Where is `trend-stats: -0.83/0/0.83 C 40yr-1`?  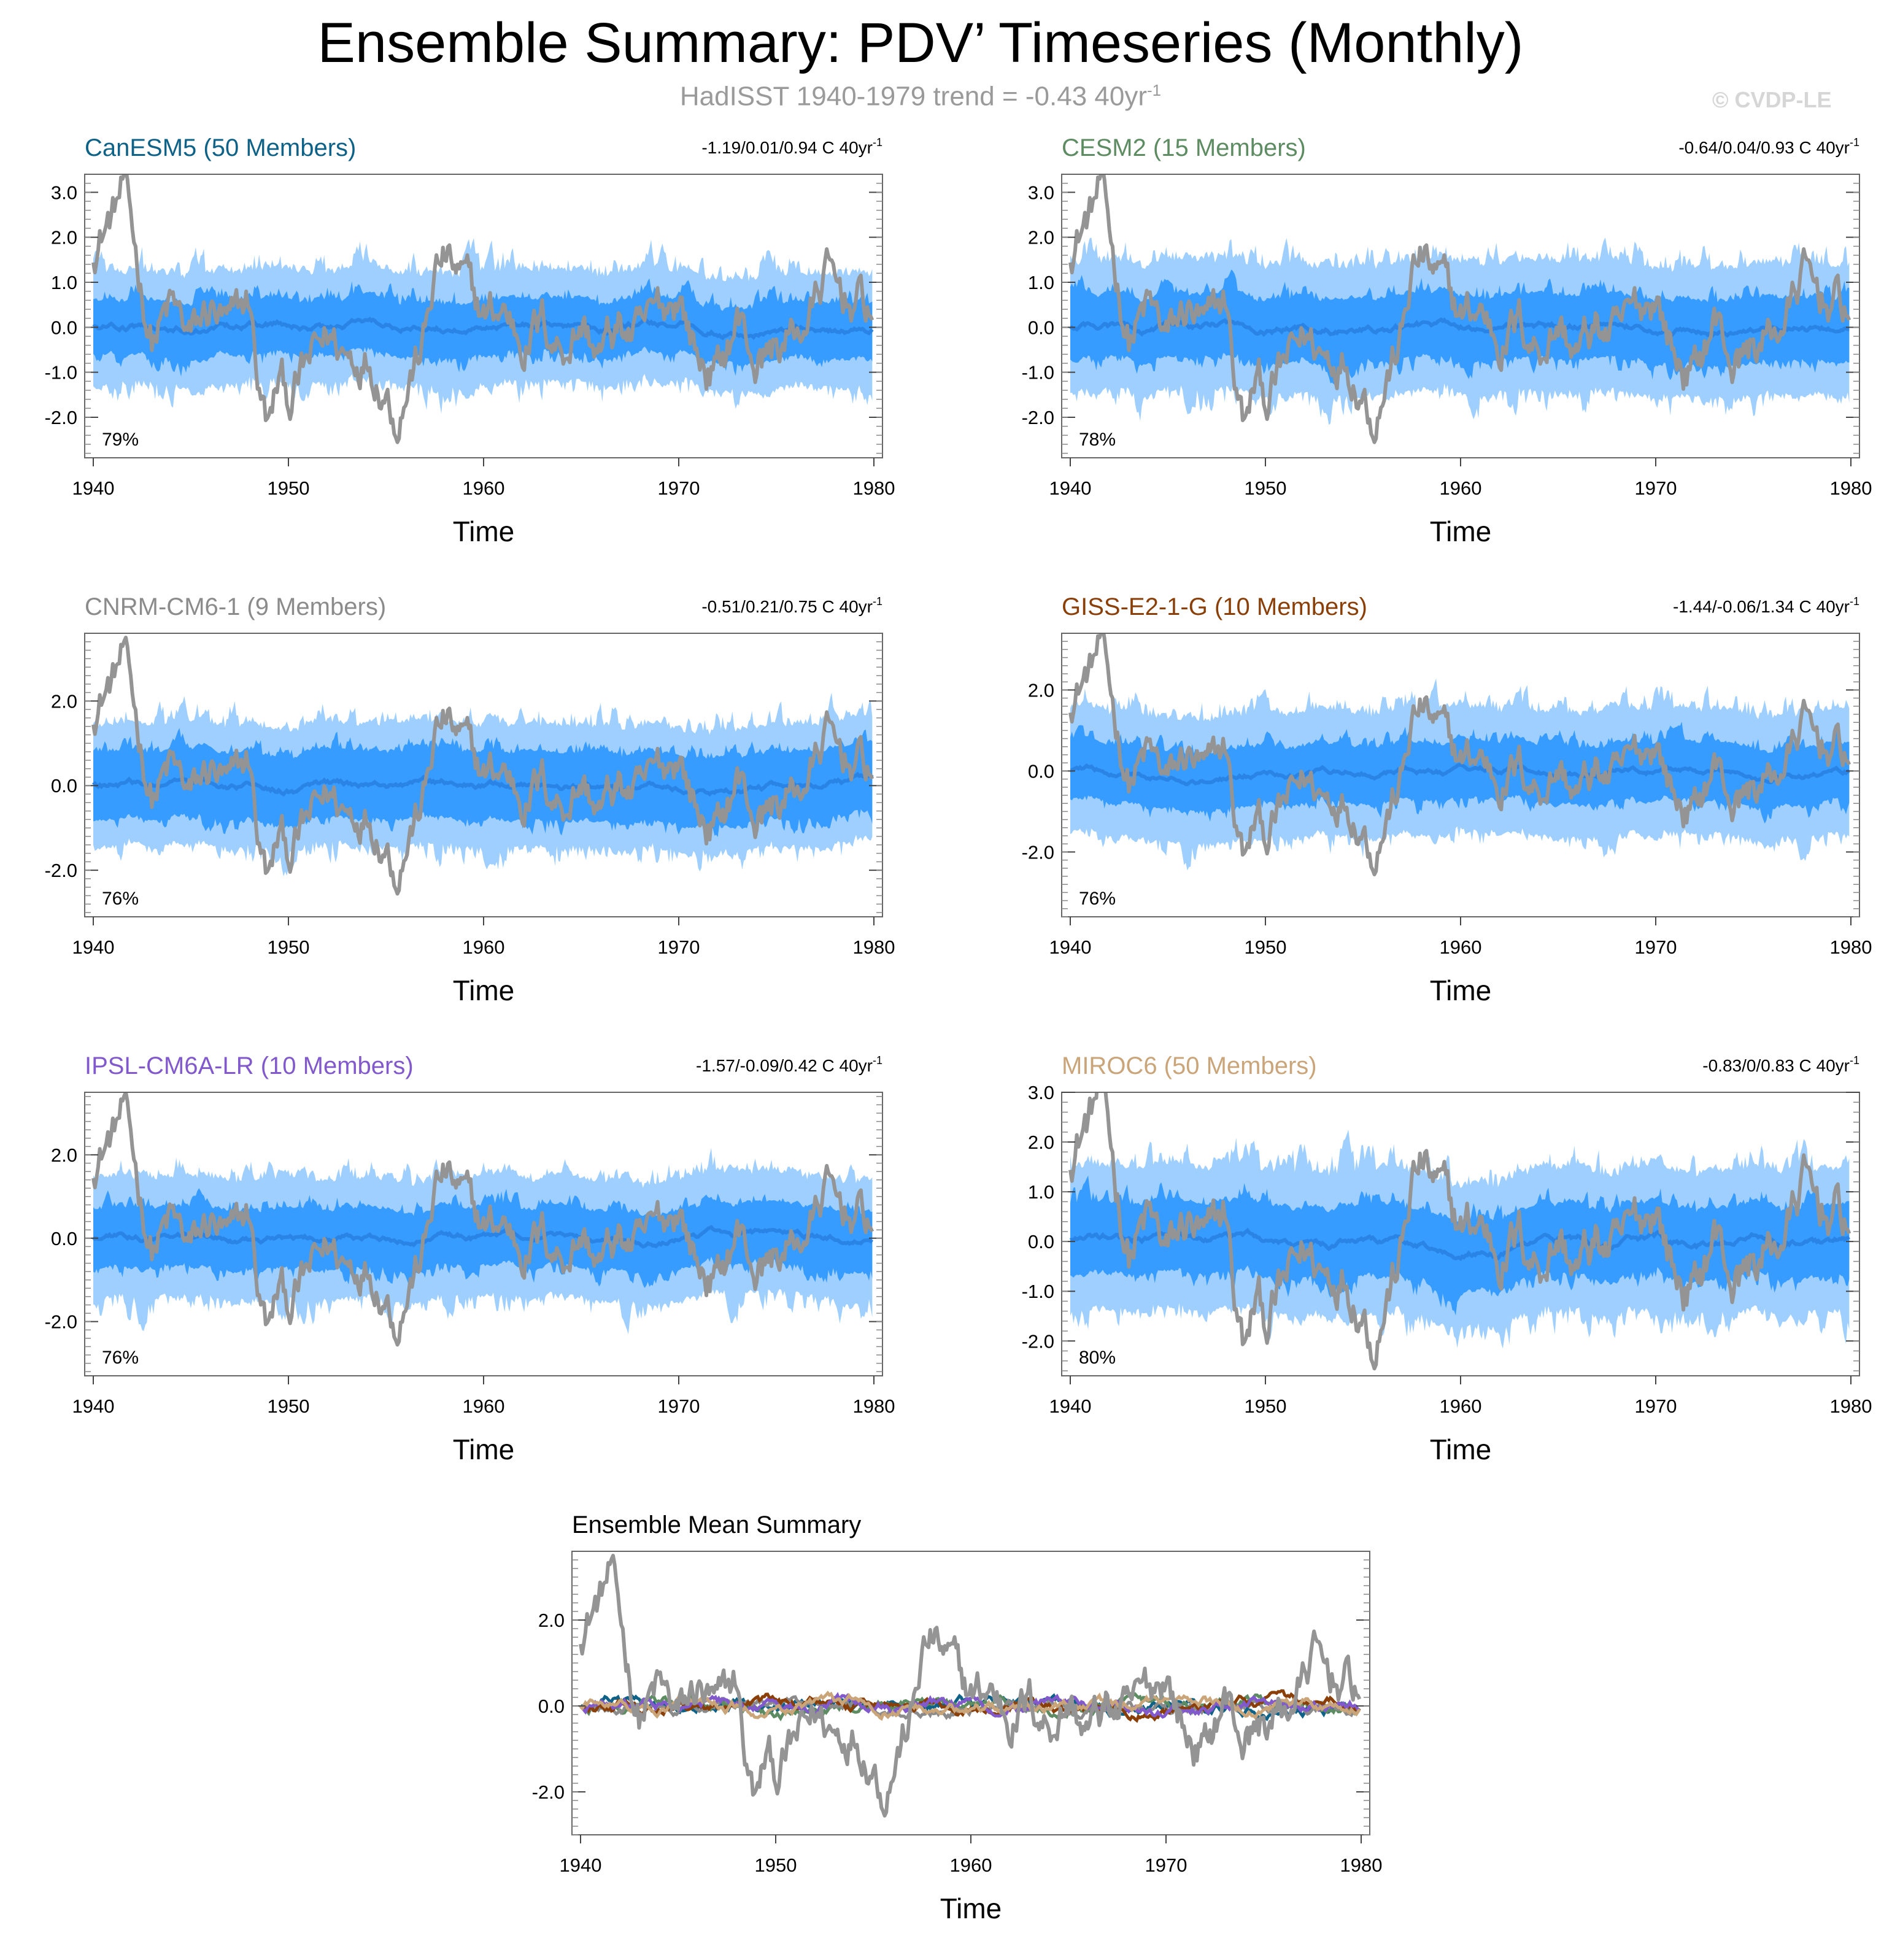
trend-stats: -0.83/0/0.83 C 40yr-1 is located at coordinates (1780, 1064).